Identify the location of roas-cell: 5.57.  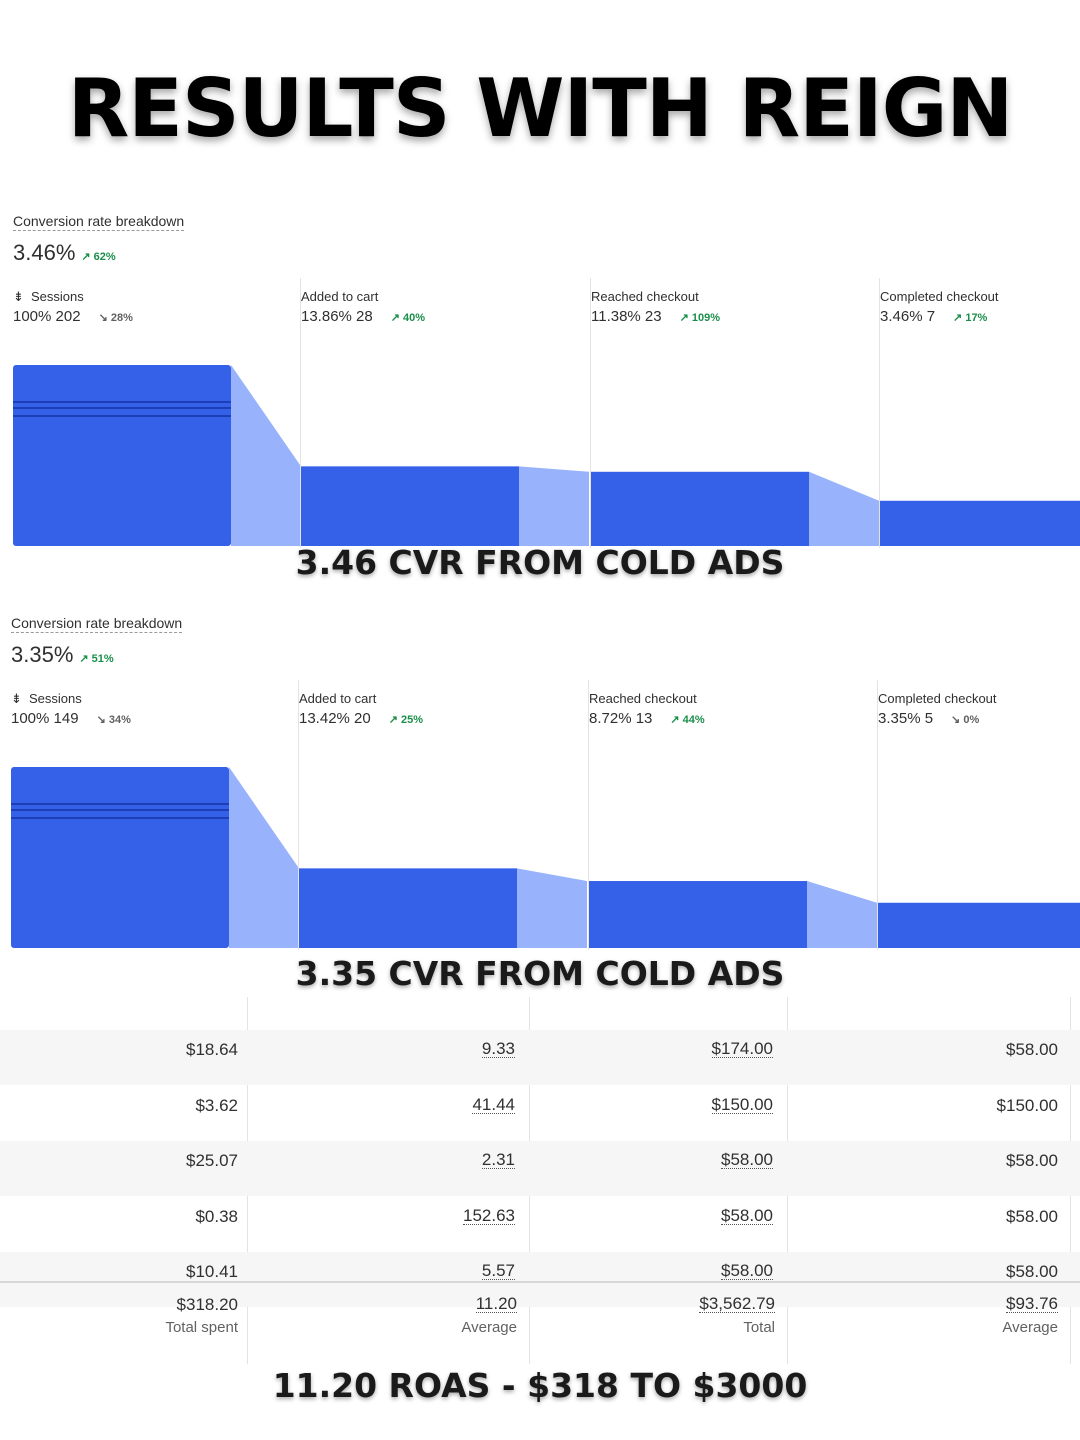
(498, 1270).